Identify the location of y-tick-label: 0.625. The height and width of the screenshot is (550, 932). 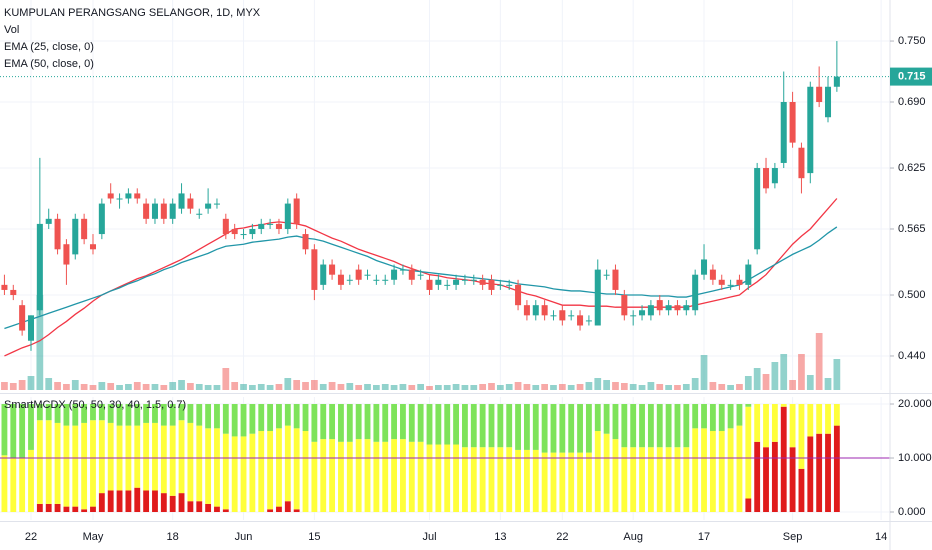
(912, 168).